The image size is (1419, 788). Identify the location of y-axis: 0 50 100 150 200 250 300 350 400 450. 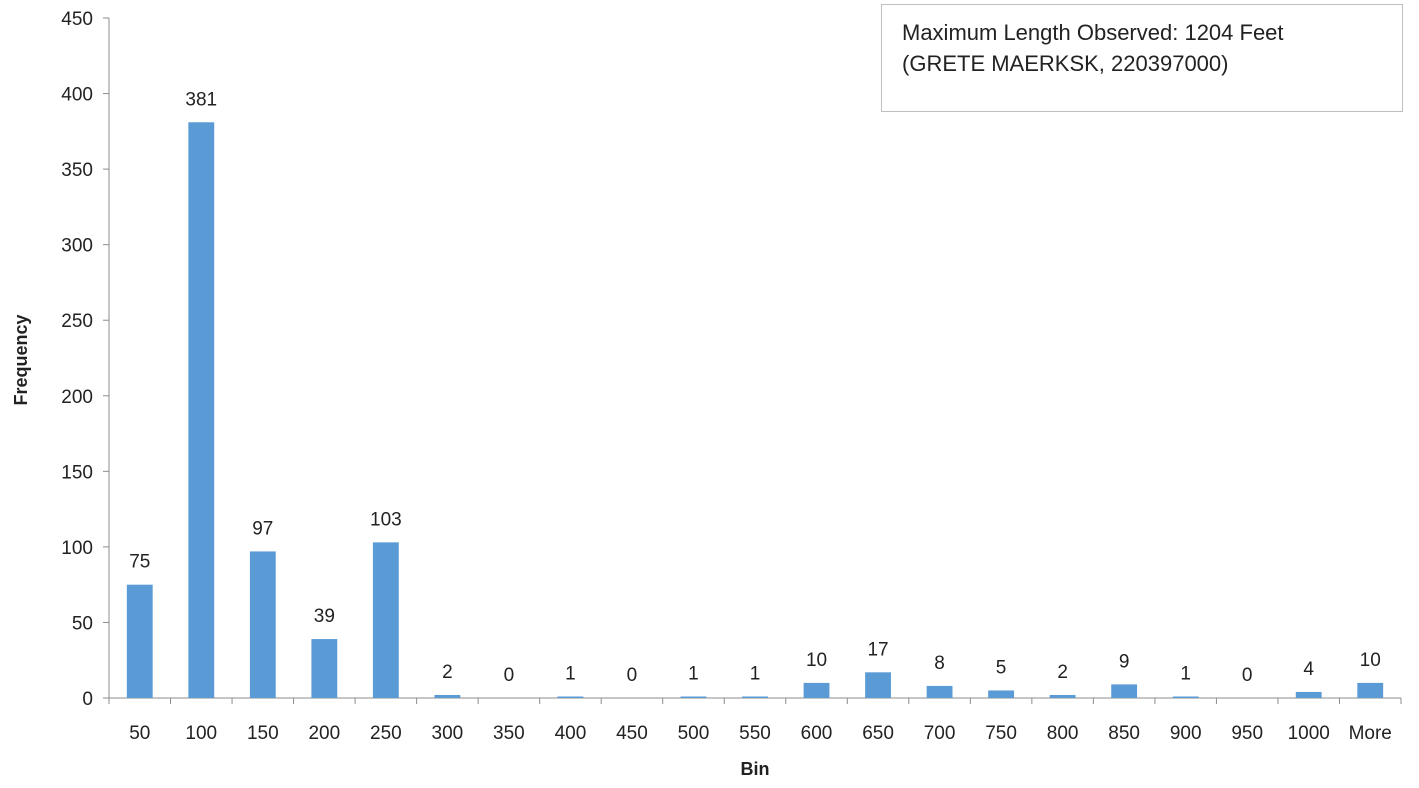
(85, 359).